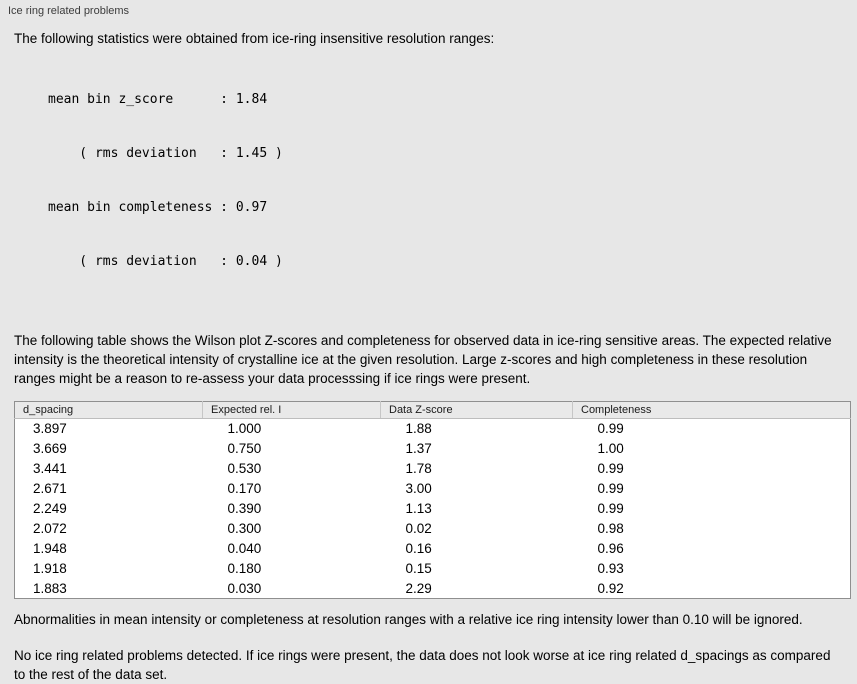 The height and width of the screenshot is (684, 857). I want to click on stat-line-rms-z: ( rms deviation : 1.45 ), so click(165, 153).